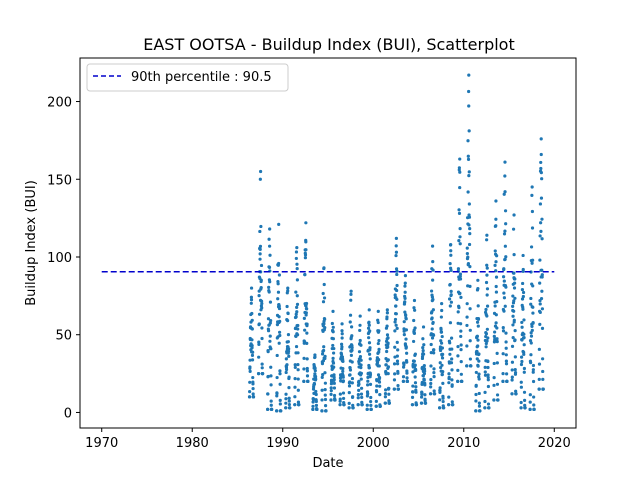 This screenshot has height=480, width=640. What do you see at coordinates (328, 439) in the screenshot?
I see `x-axis: 1970 1980 1990 2000 2010 2020` at bounding box center [328, 439].